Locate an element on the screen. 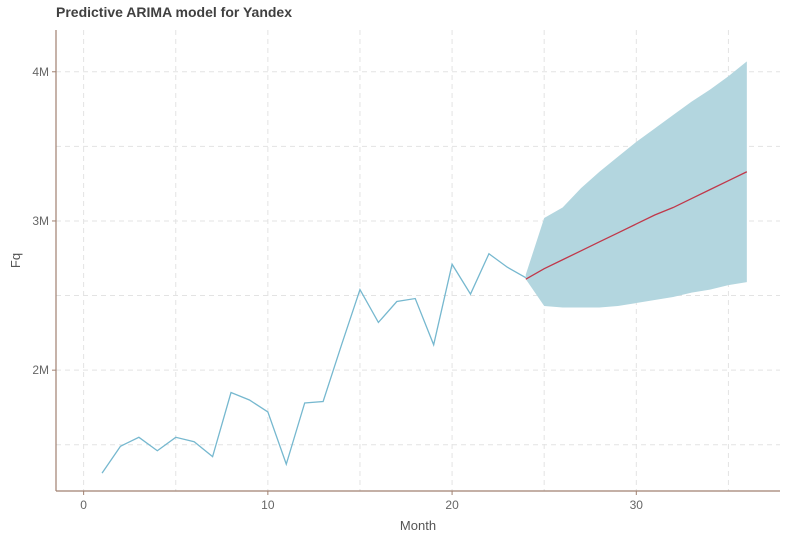 This screenshot has height=537, width=800. forecast-series-line is located at coordinates (636, 225).